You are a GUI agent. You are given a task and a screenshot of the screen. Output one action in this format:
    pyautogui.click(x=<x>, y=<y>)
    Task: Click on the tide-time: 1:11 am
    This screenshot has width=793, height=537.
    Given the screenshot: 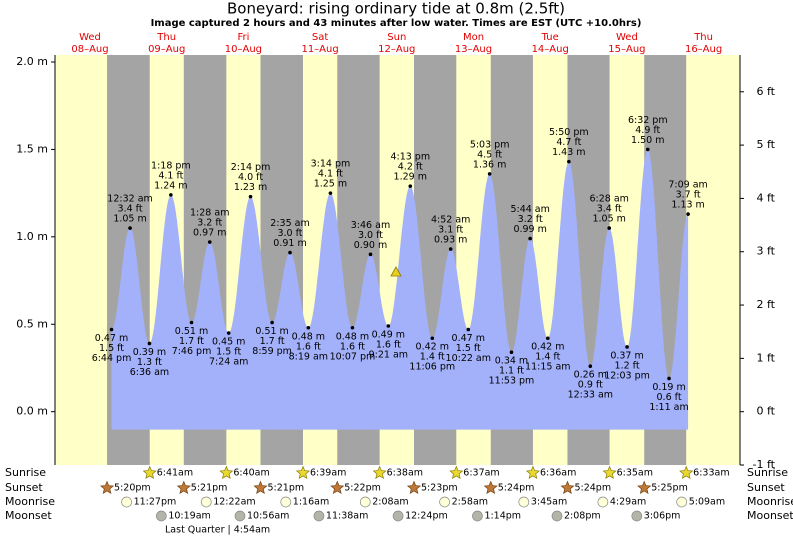 What is the action you would take?
    pyautogui.click(x=668, y=407)
    